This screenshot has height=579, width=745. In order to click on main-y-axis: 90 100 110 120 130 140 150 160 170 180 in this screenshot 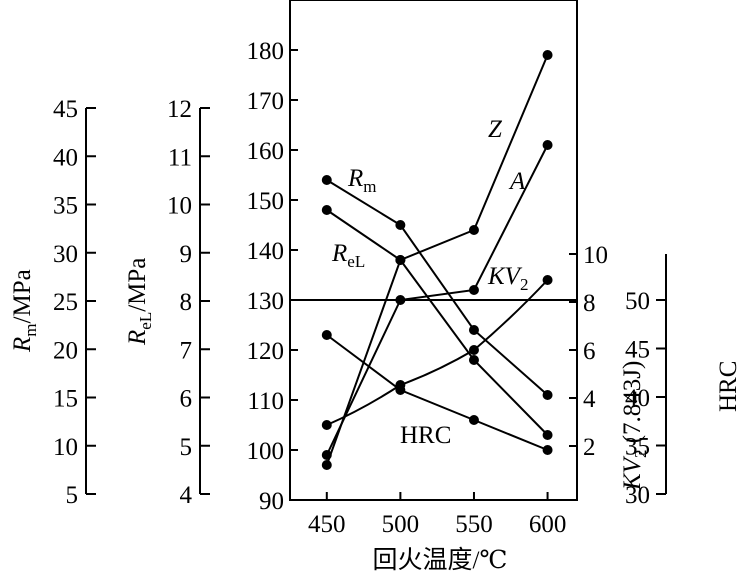, I will do `click(272, 276)`.